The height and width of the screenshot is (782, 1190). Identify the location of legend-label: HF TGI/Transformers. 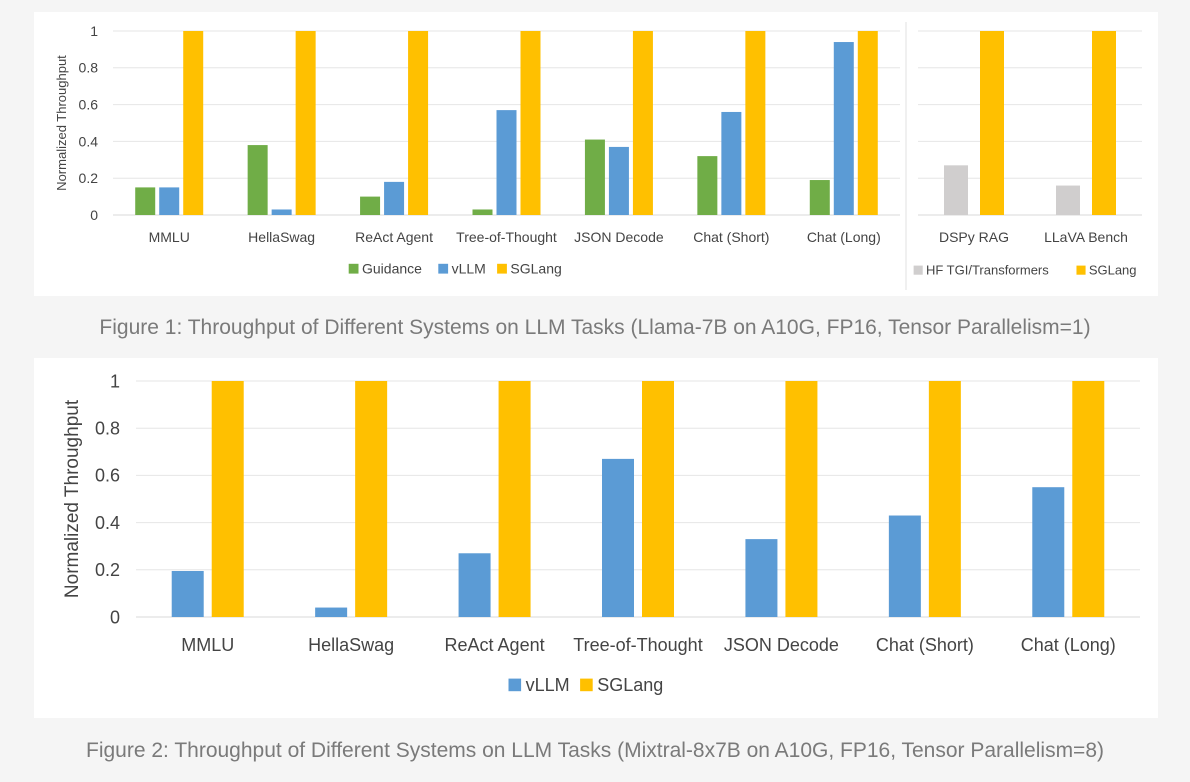
(987, 270).